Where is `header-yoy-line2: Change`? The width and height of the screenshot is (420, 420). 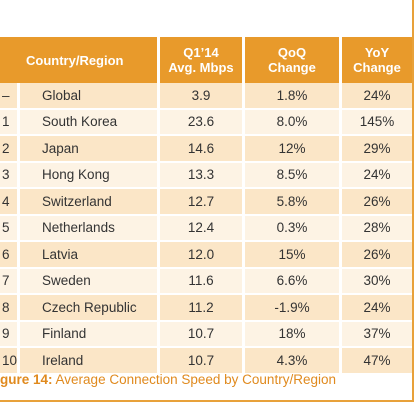
header-yoy-line2: Change is located at coordinates (377, 67).